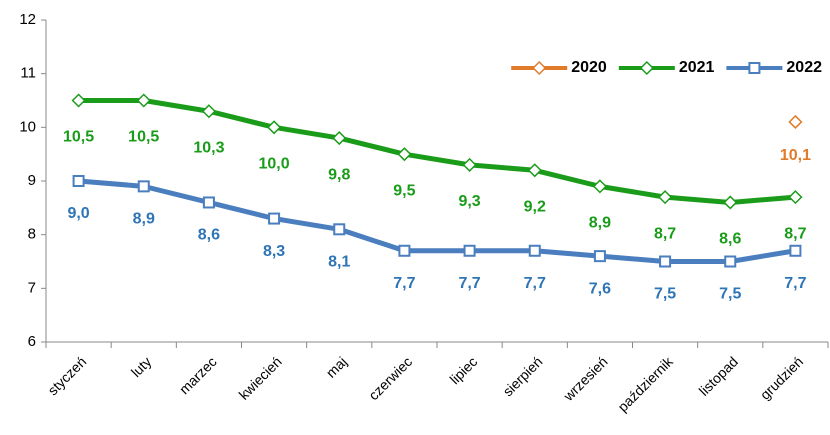 Image resolution: width=830 pixels, height=435 pixels. Describe the element at coordinates (66, 375) in the screenshot. I see `x-tick-label: styczeń` at that location.